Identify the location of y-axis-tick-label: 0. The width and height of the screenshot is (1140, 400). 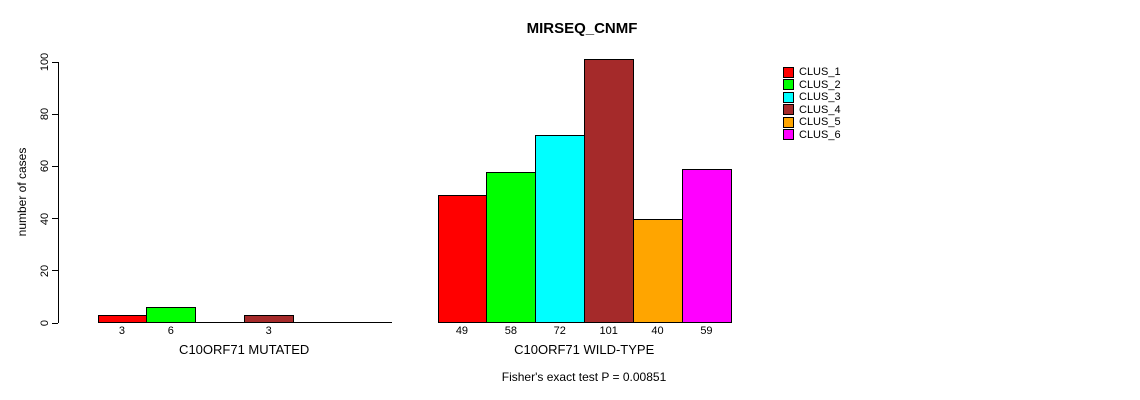
(45, 323).